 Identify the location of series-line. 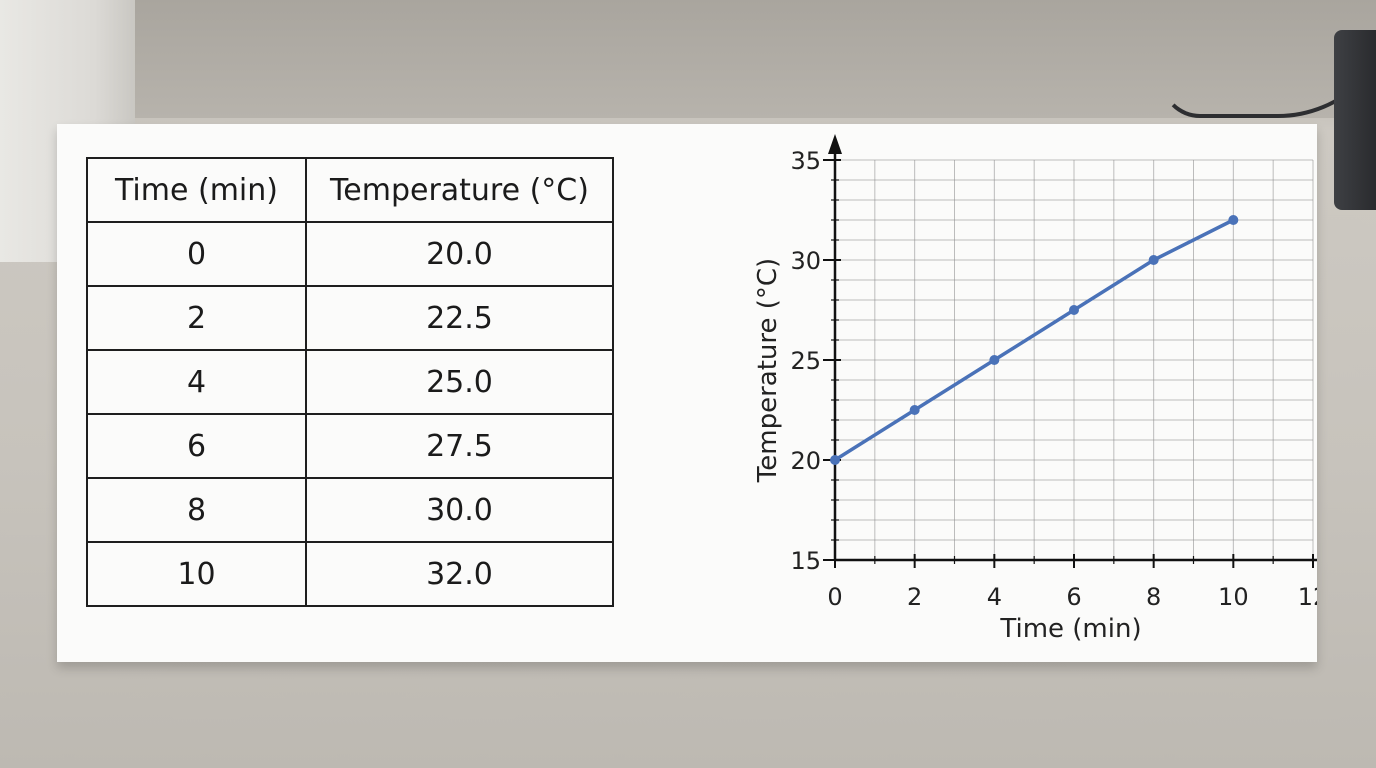
(1034, 340).